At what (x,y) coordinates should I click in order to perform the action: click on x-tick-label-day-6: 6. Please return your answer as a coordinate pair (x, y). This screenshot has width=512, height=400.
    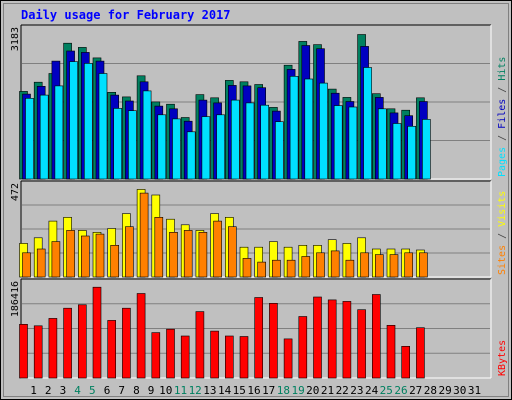
    Looking at the image, I should click on (107, 390).